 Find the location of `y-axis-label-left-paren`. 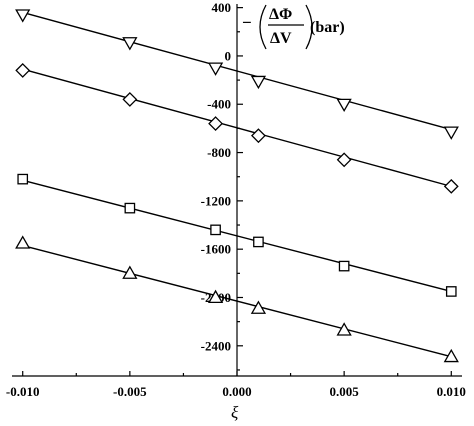

y-axis-label-left-paren is located at coordinates (263, 27).